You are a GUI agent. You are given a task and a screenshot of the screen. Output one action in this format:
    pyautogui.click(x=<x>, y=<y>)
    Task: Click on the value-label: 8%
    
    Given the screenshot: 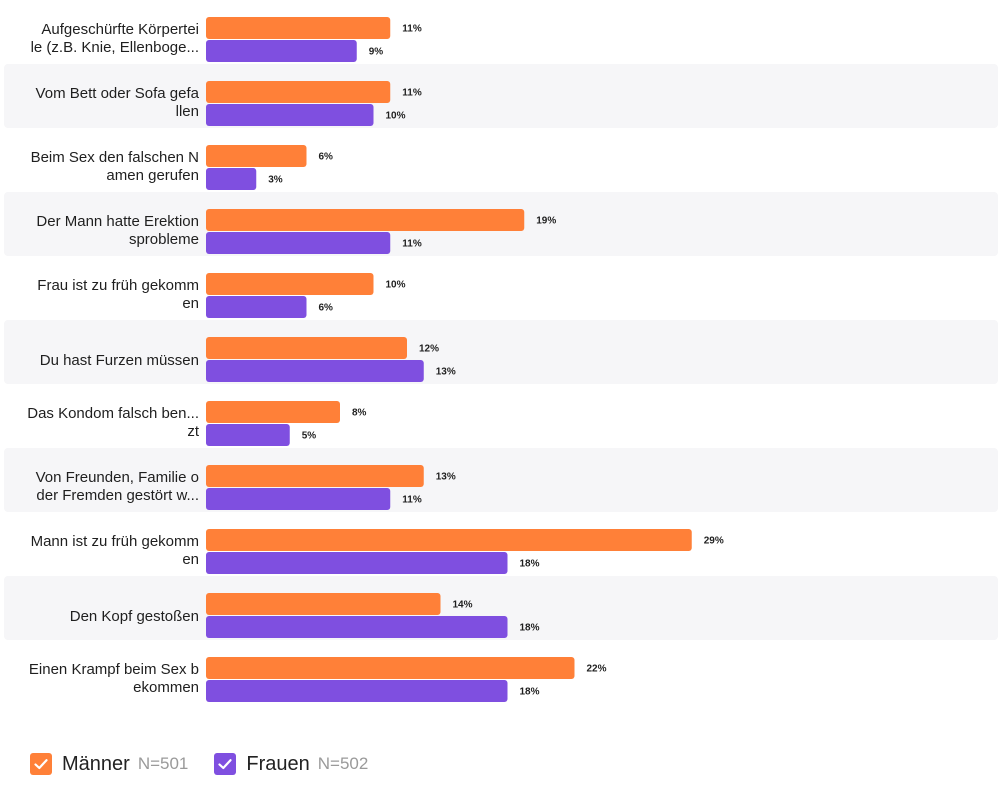 What is the action you would take?
    pyautogui.click(x=359, y=413)
    